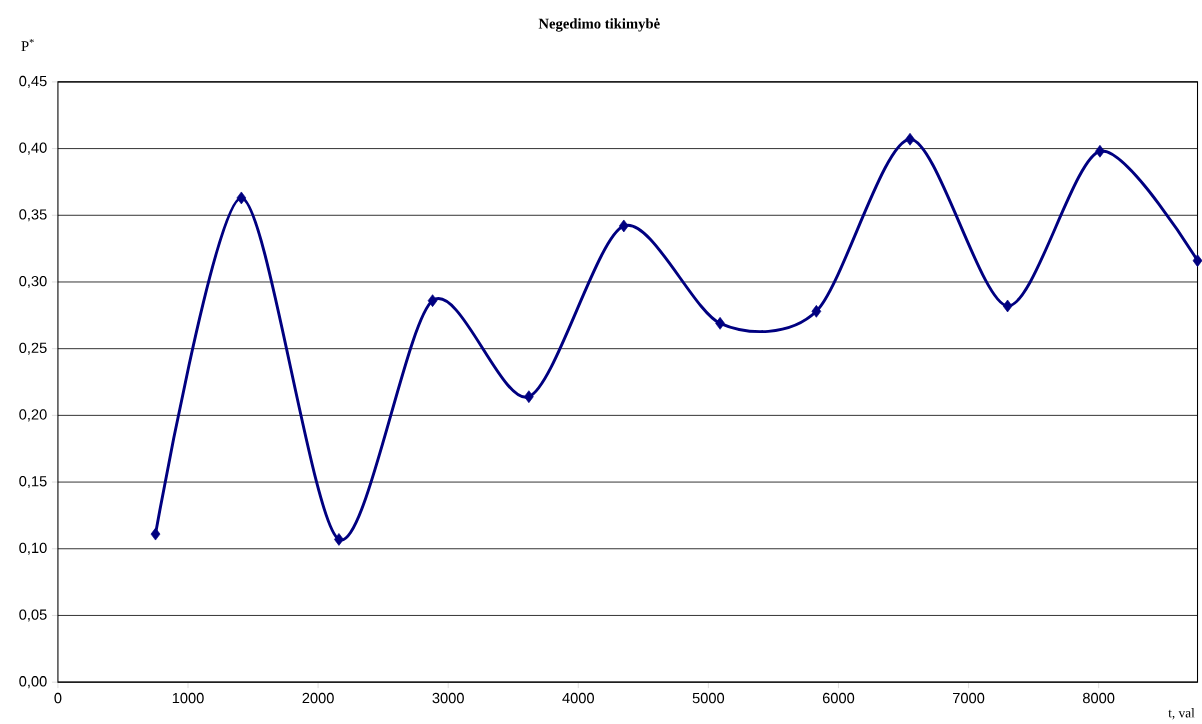 This screenshot has height=724, width=1202. I want to click on y-tick-label: 0,00, so click(33, 682).